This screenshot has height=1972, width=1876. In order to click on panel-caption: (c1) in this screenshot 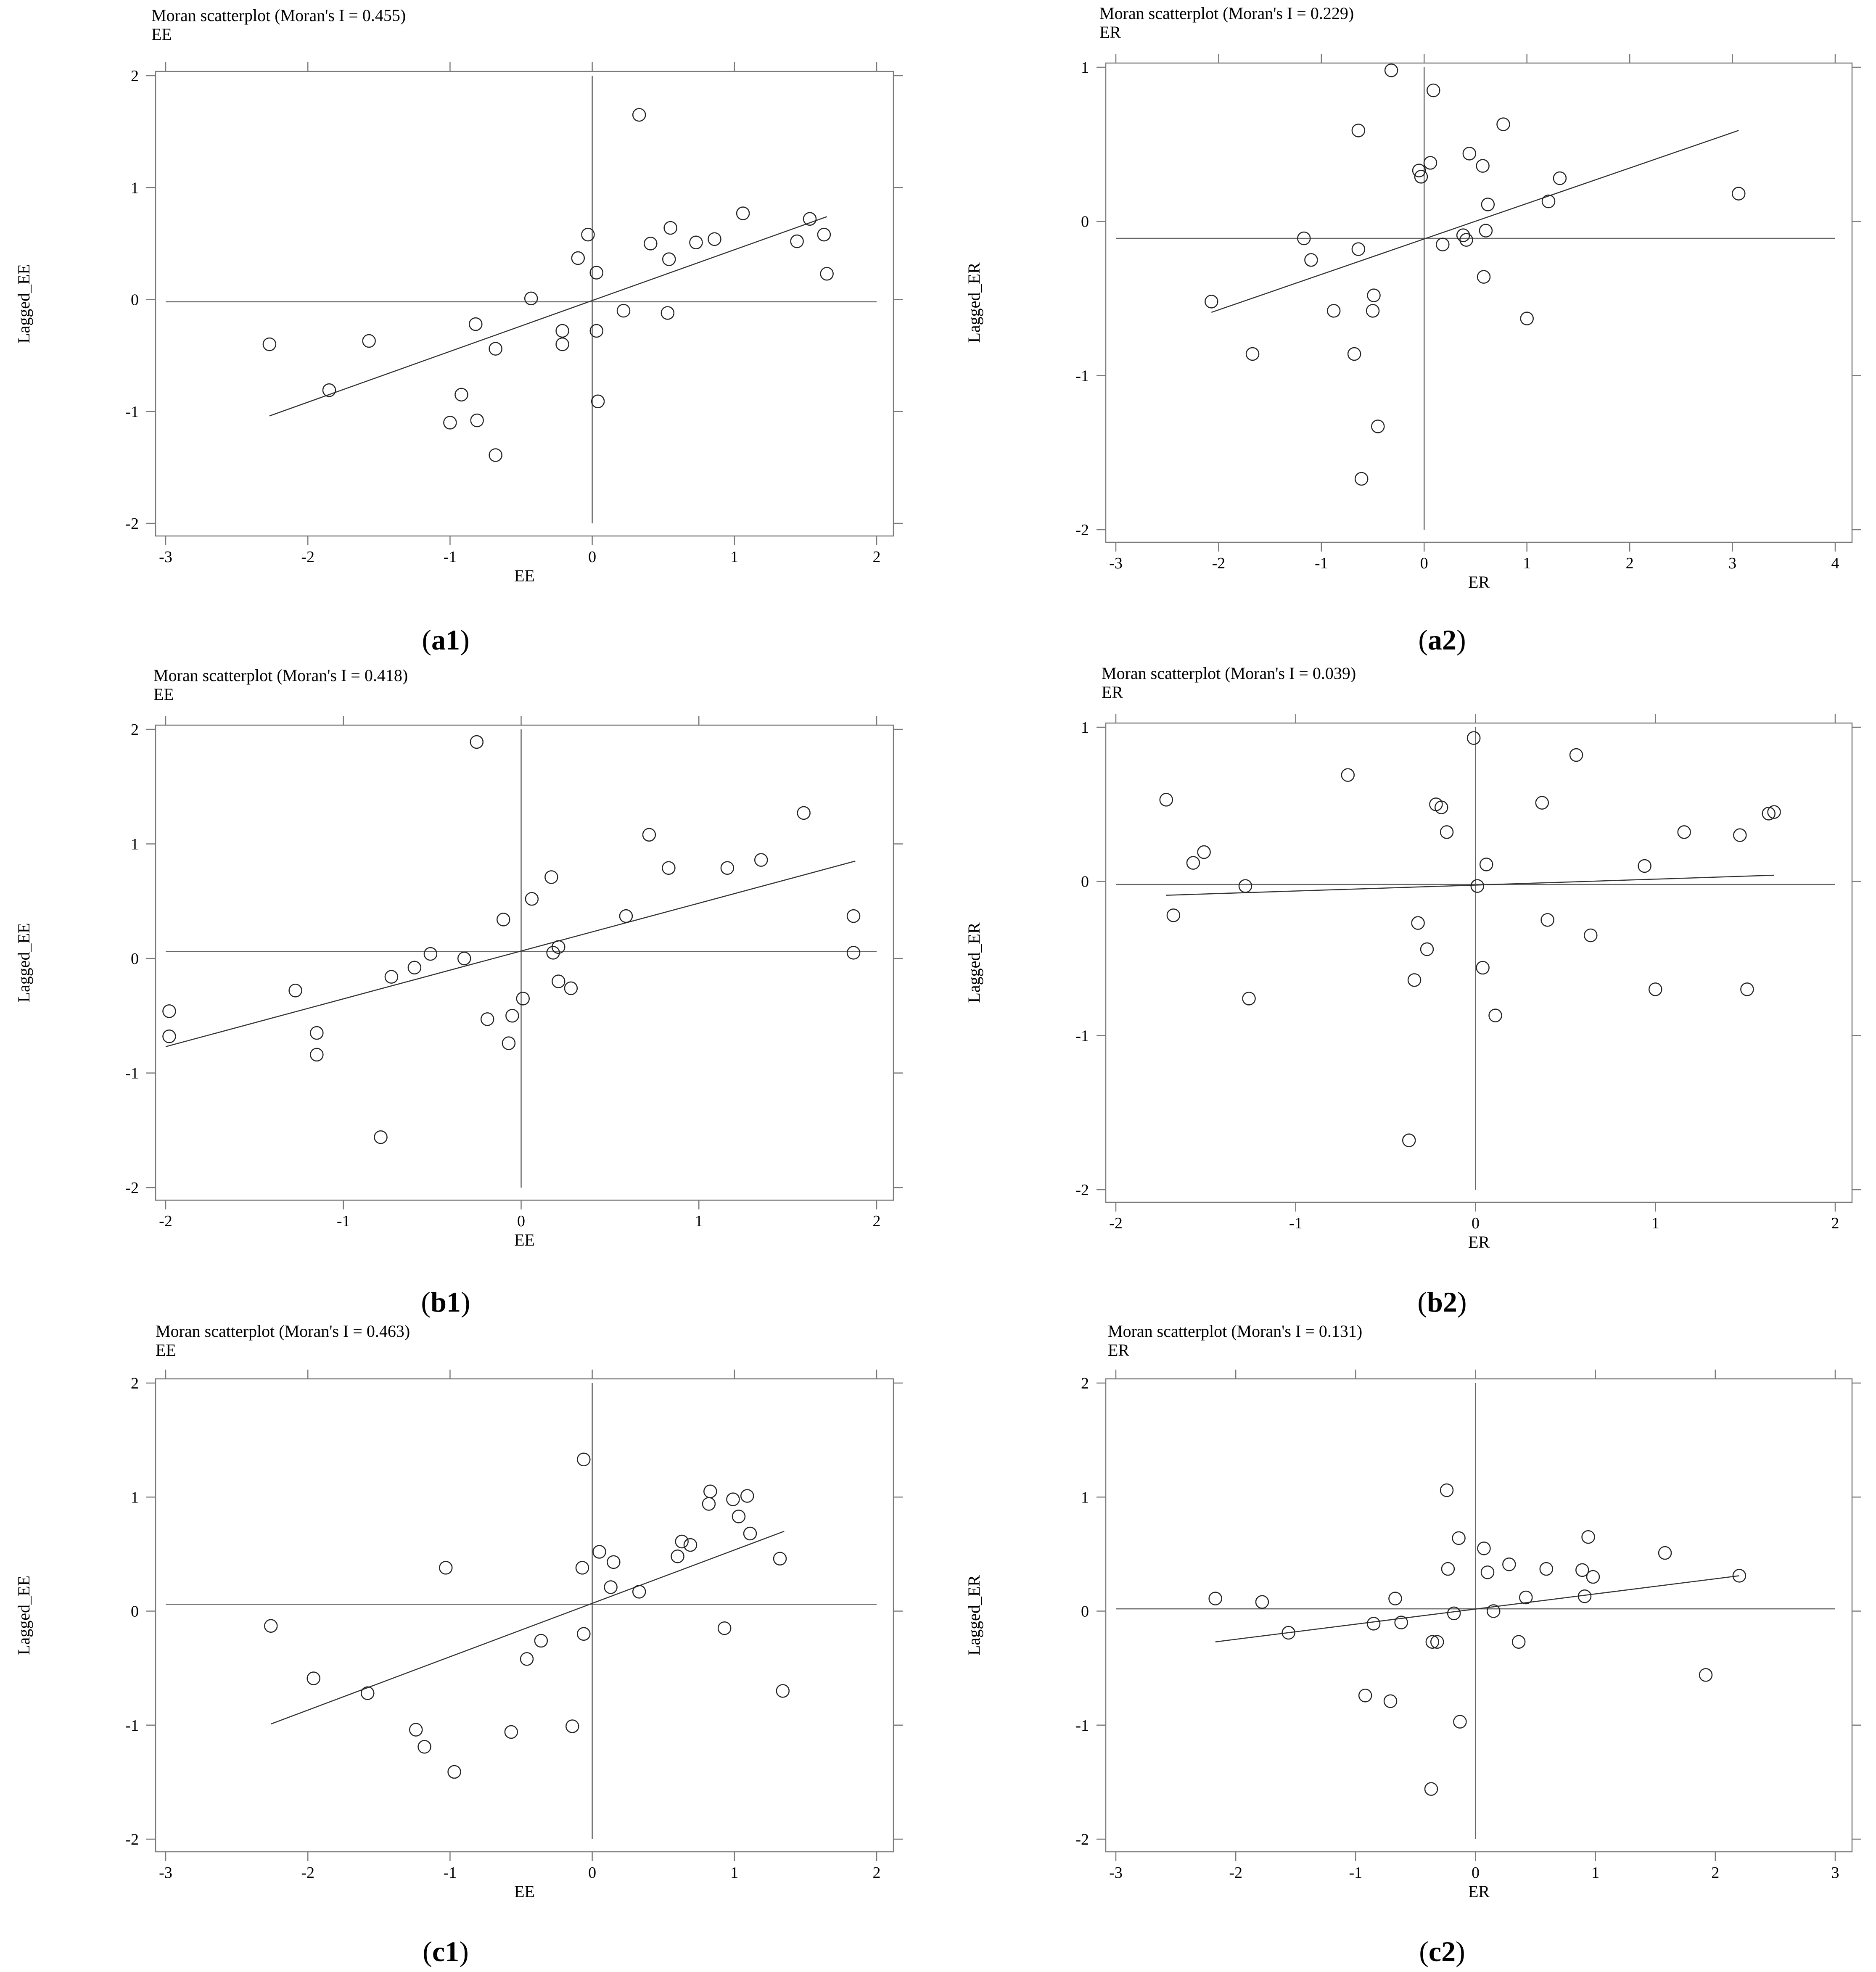, I will do `click(446, 1951)`.